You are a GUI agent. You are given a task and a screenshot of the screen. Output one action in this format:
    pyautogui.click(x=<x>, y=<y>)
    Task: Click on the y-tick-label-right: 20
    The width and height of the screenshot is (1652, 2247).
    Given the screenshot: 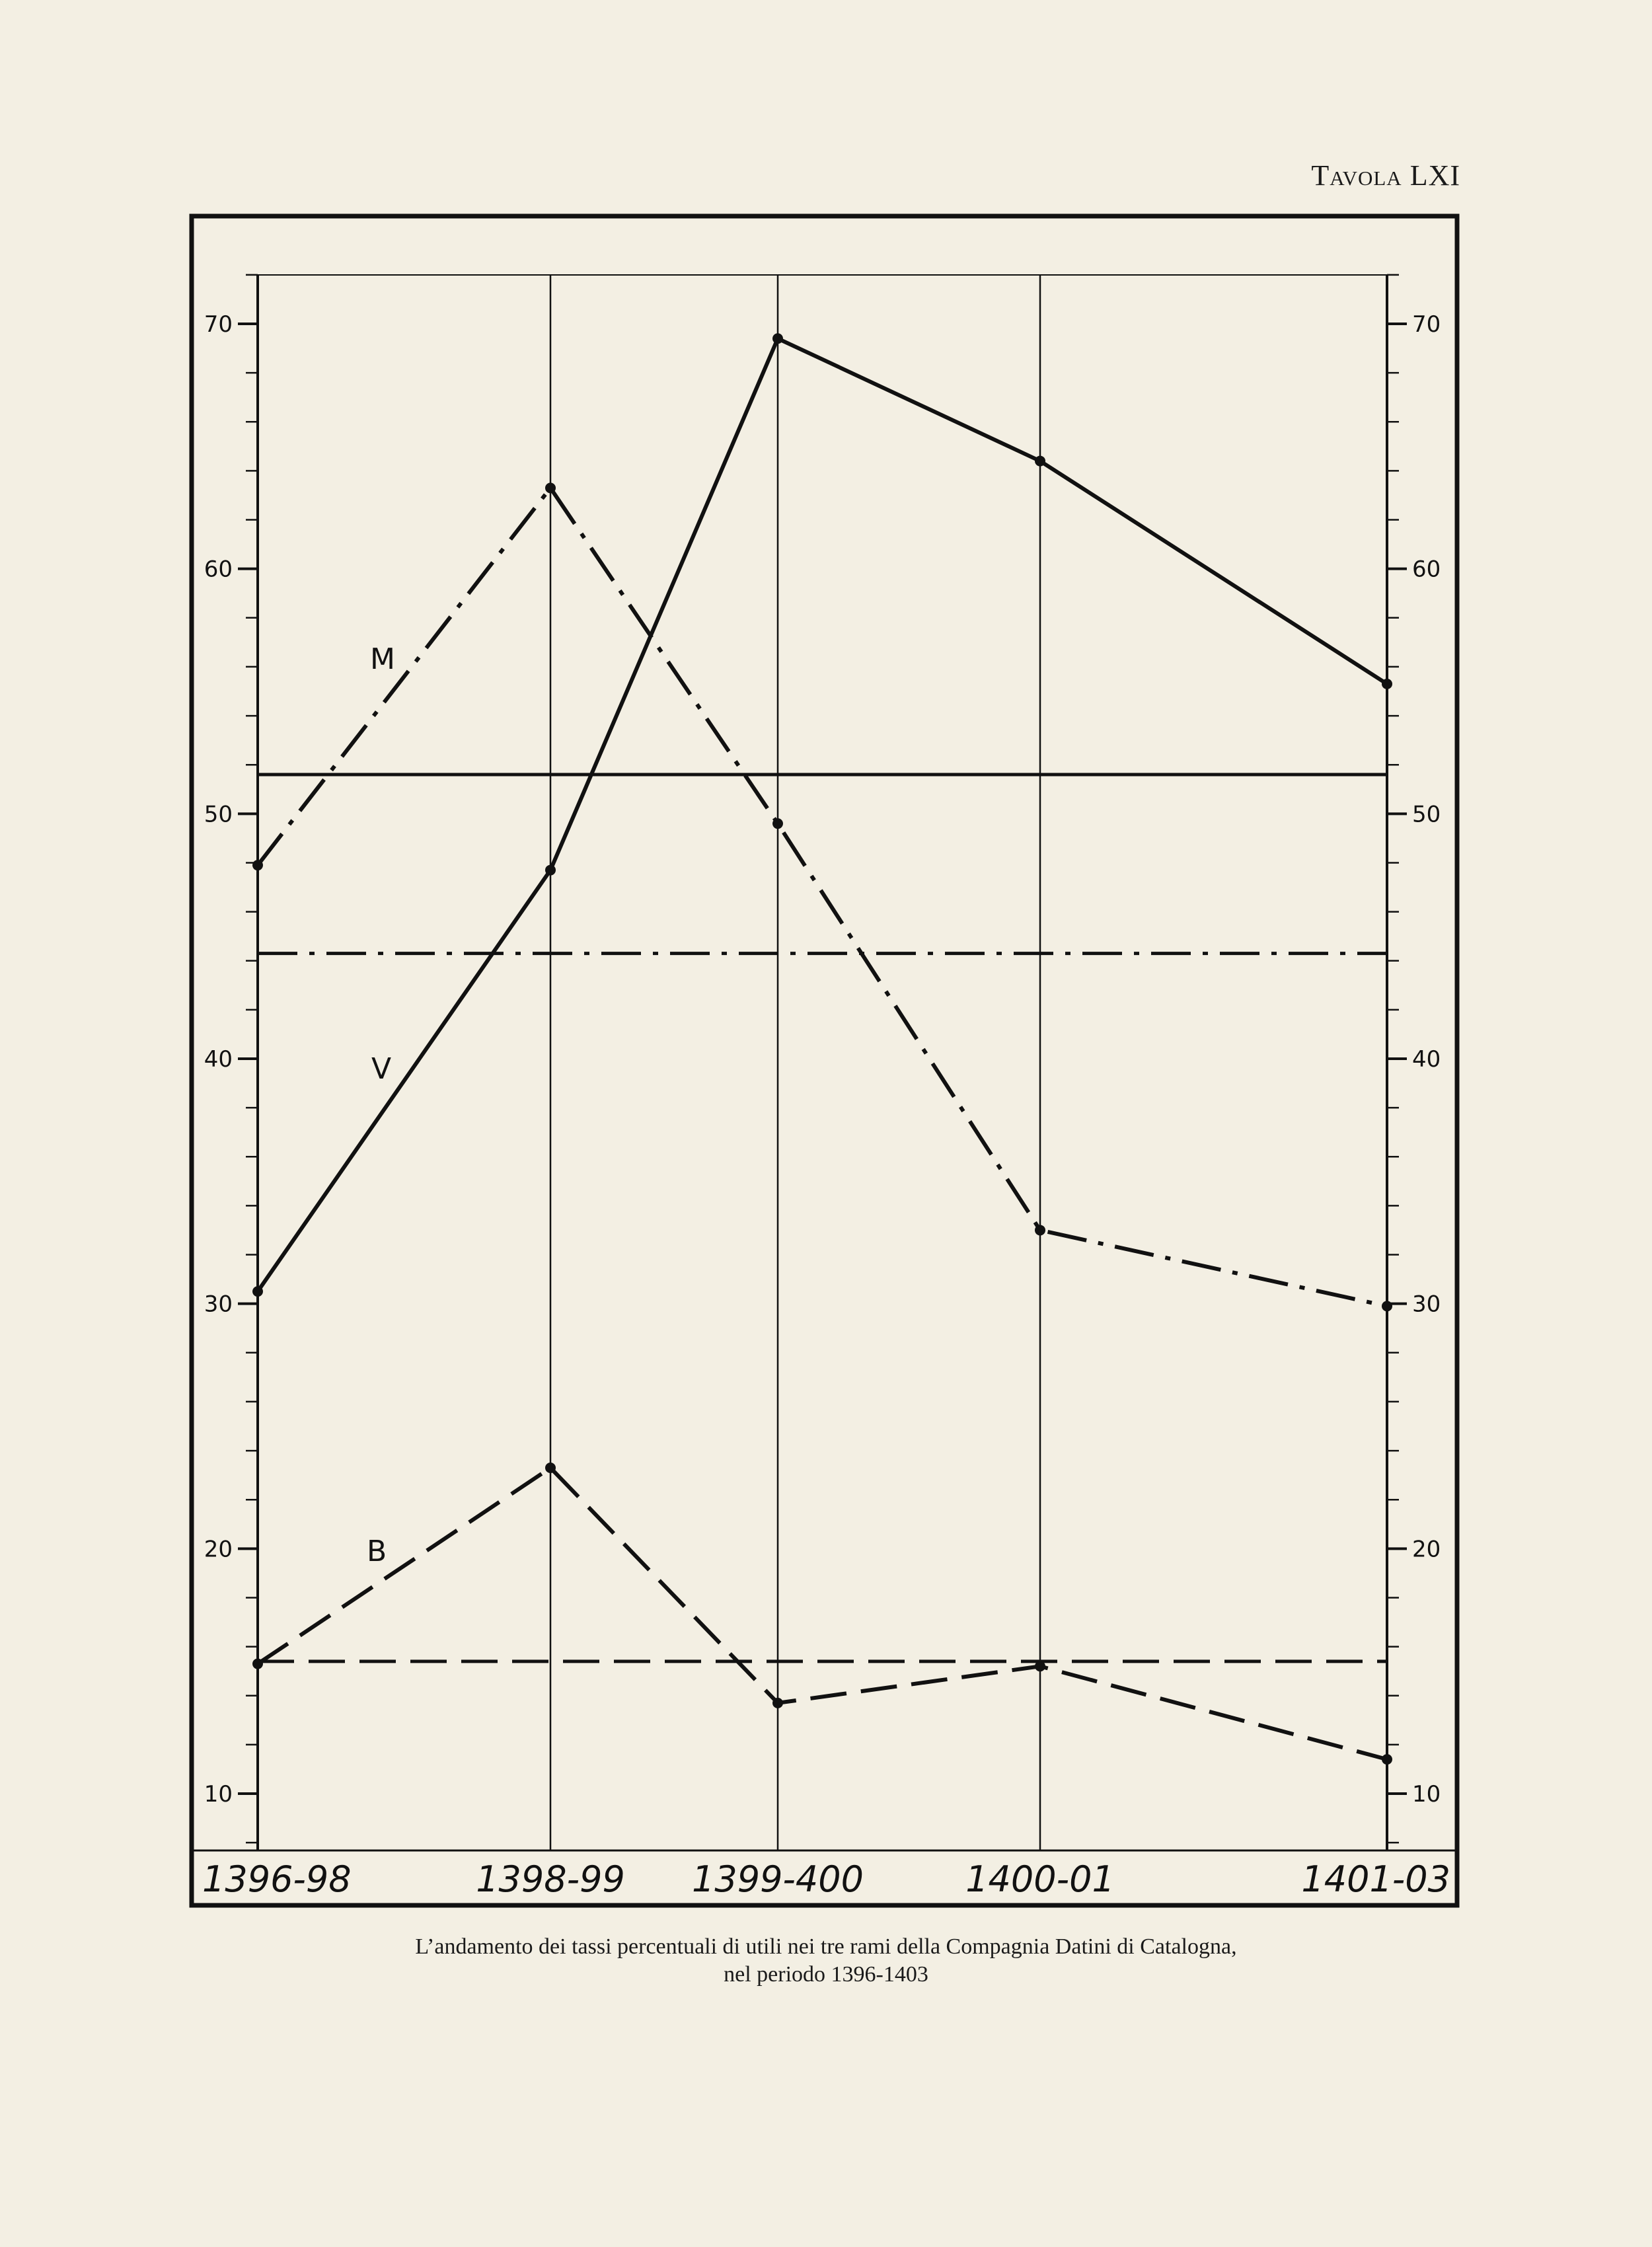 What is the action you would take?
    pyautogui.click(x=1427, y=1549)
    